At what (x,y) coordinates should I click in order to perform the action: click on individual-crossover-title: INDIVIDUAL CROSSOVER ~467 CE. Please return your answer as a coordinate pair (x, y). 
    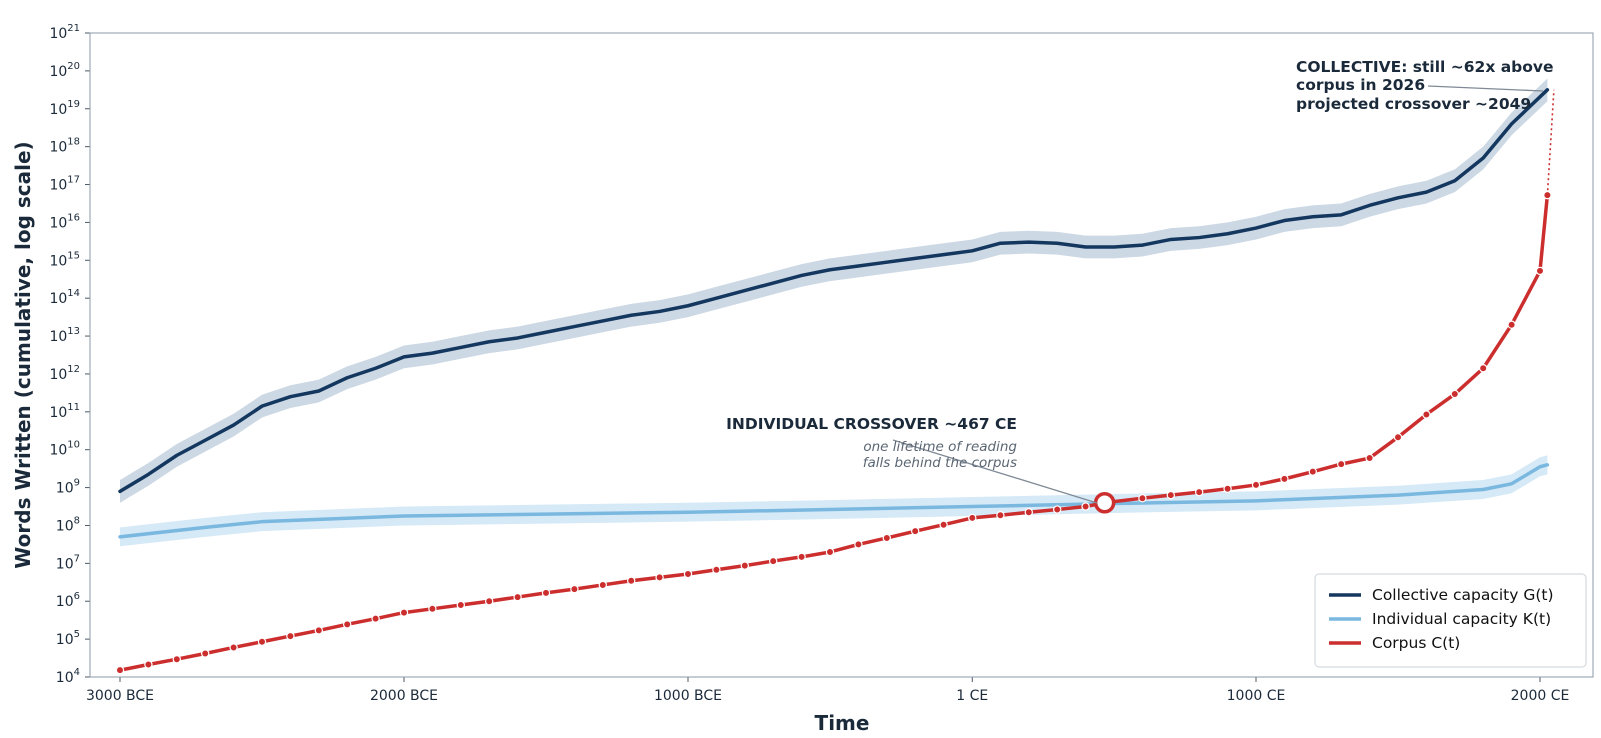
    Looking at the image, I should click on (871, 424).